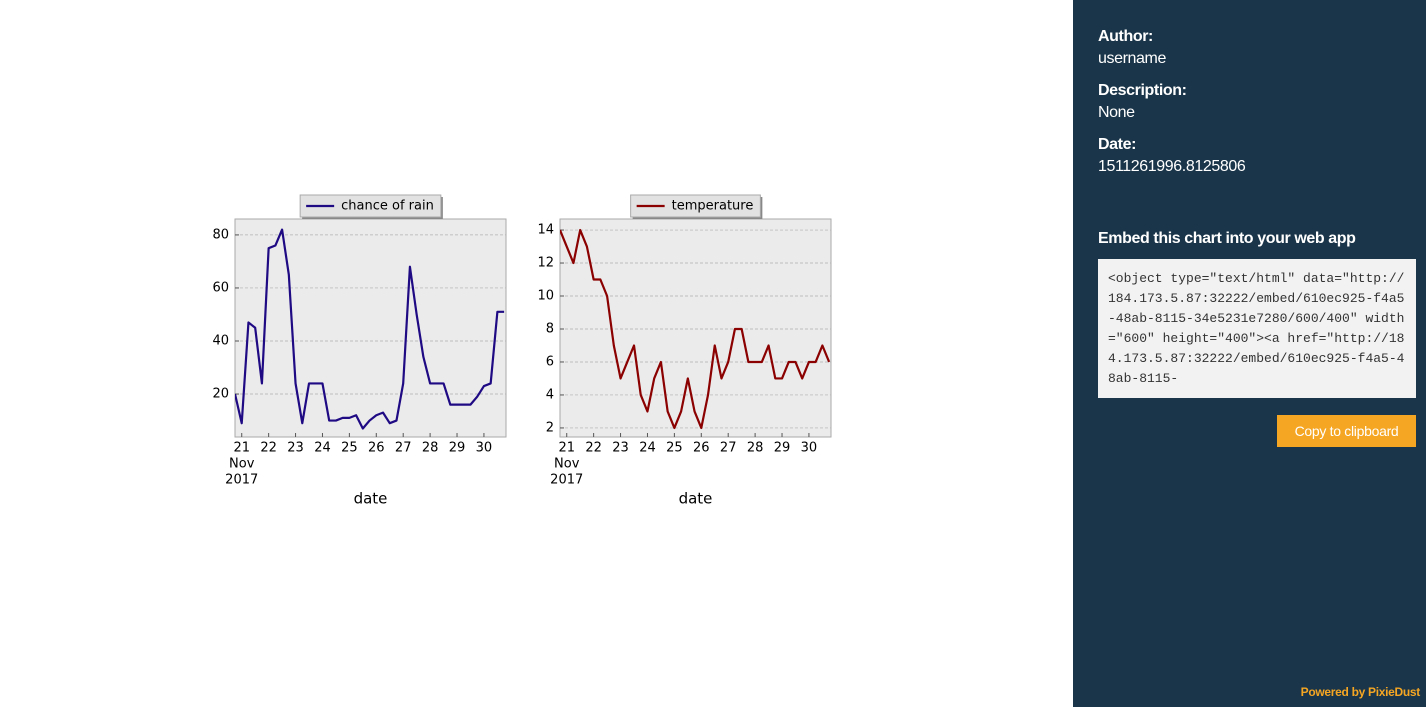  I want to click on y-tick-label: 10, so click(545, 296).